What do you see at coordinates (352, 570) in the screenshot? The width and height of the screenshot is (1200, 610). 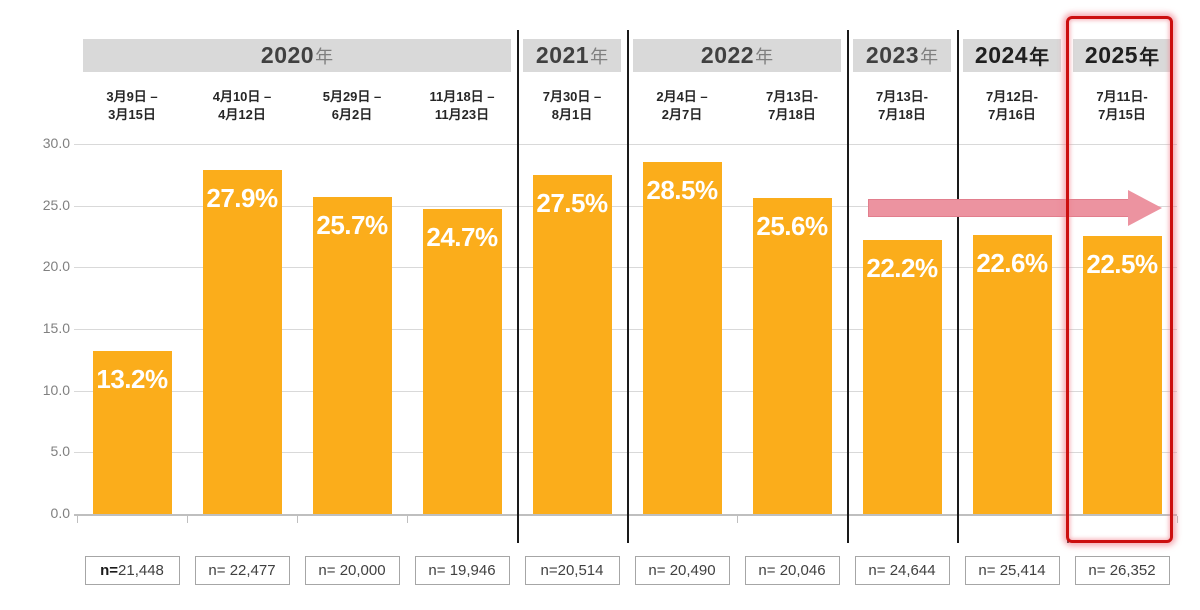 I see `sample-size-box: n= 20,000` at bounding box center [352, 570].